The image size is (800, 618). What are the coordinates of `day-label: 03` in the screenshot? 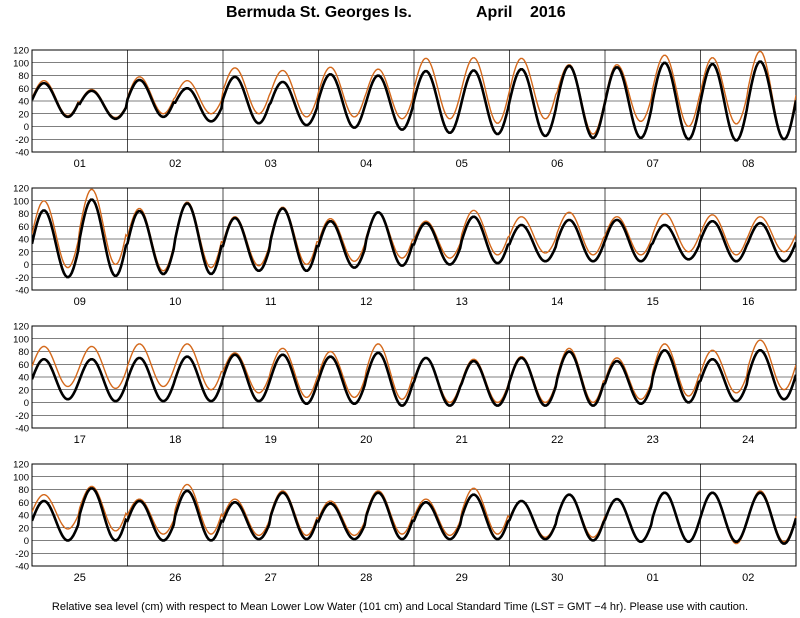 It's located at (271, 164).